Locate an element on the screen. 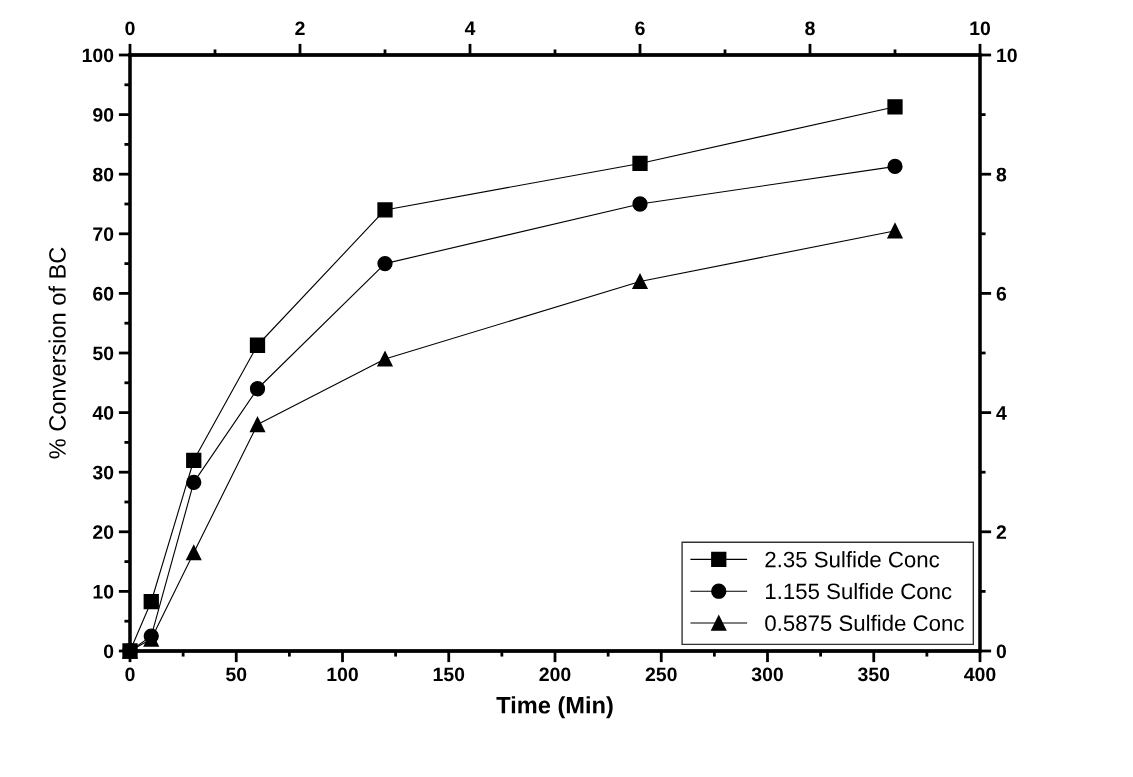 This screenshot has width=1133, height=777. x2-tick-label: 2 is located at coordinates (300, 28).